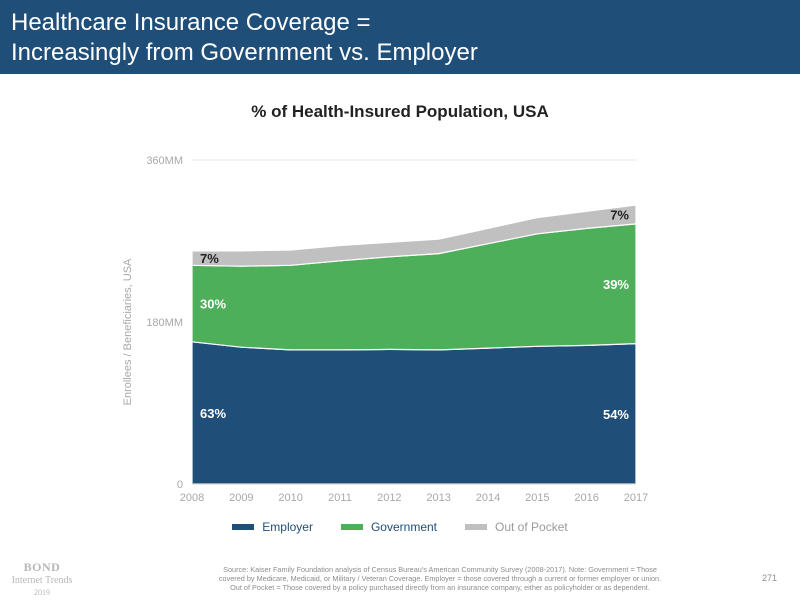 This screenshot has height=600, width=800. I want to click on y-tick-label-0: 0, so click(180, 485).